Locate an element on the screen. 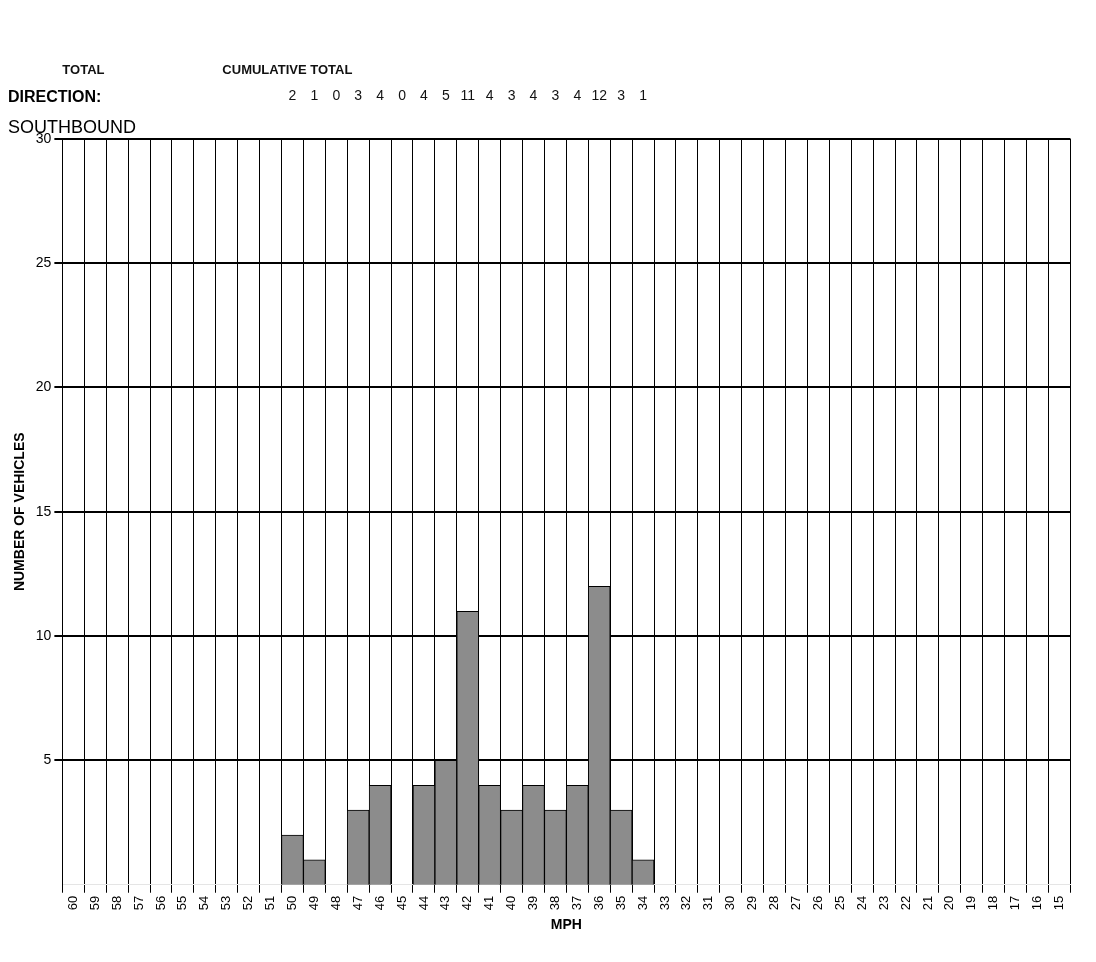 The image size is (1096, 962). y-tick-label: 15 is located at coordinates (43, 510).